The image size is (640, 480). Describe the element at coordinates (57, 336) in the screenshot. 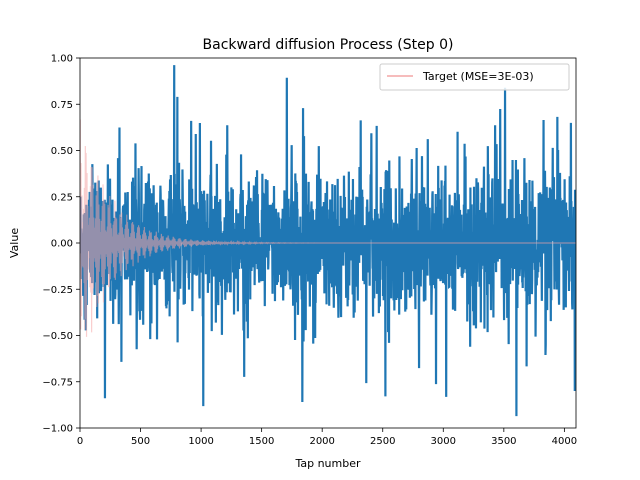

I see `y-tick-label: −0.50` at that location.